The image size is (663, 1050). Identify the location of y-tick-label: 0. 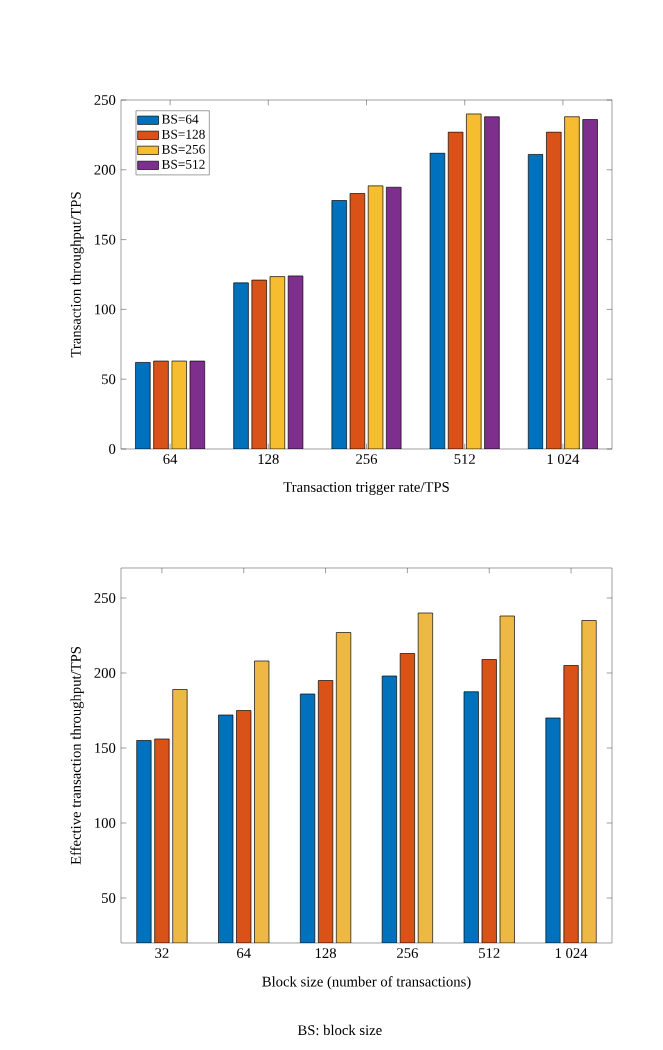
(112, 449).